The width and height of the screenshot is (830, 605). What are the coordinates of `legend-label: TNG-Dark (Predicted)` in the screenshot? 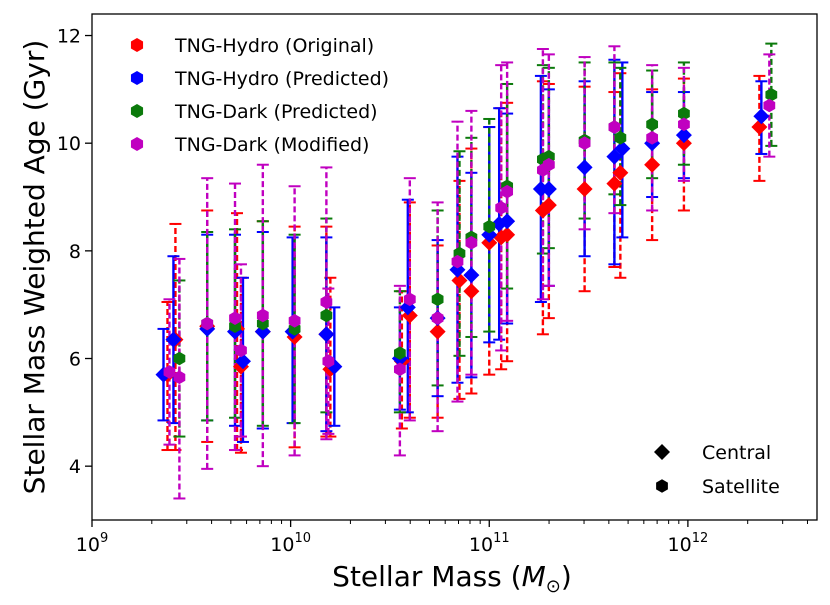 It's located at (276, 112).